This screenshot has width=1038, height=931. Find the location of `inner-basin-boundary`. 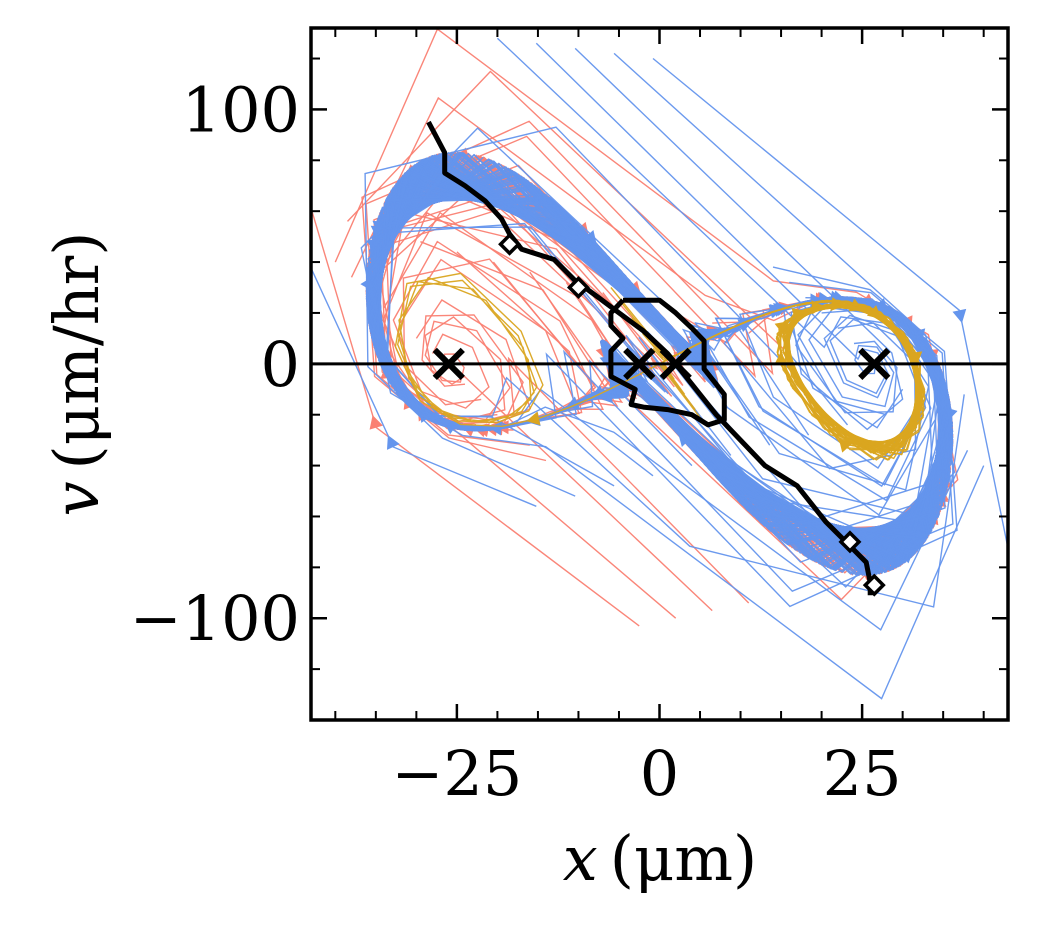

inner-basin-boundary is located at coordinates (667, 362).